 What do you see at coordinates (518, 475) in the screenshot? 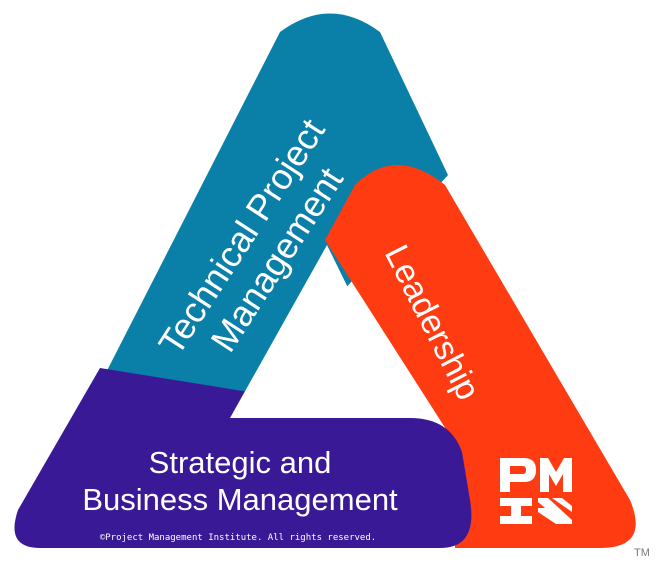
I see `pmi-logo-p` at bounding box center [518, 475].